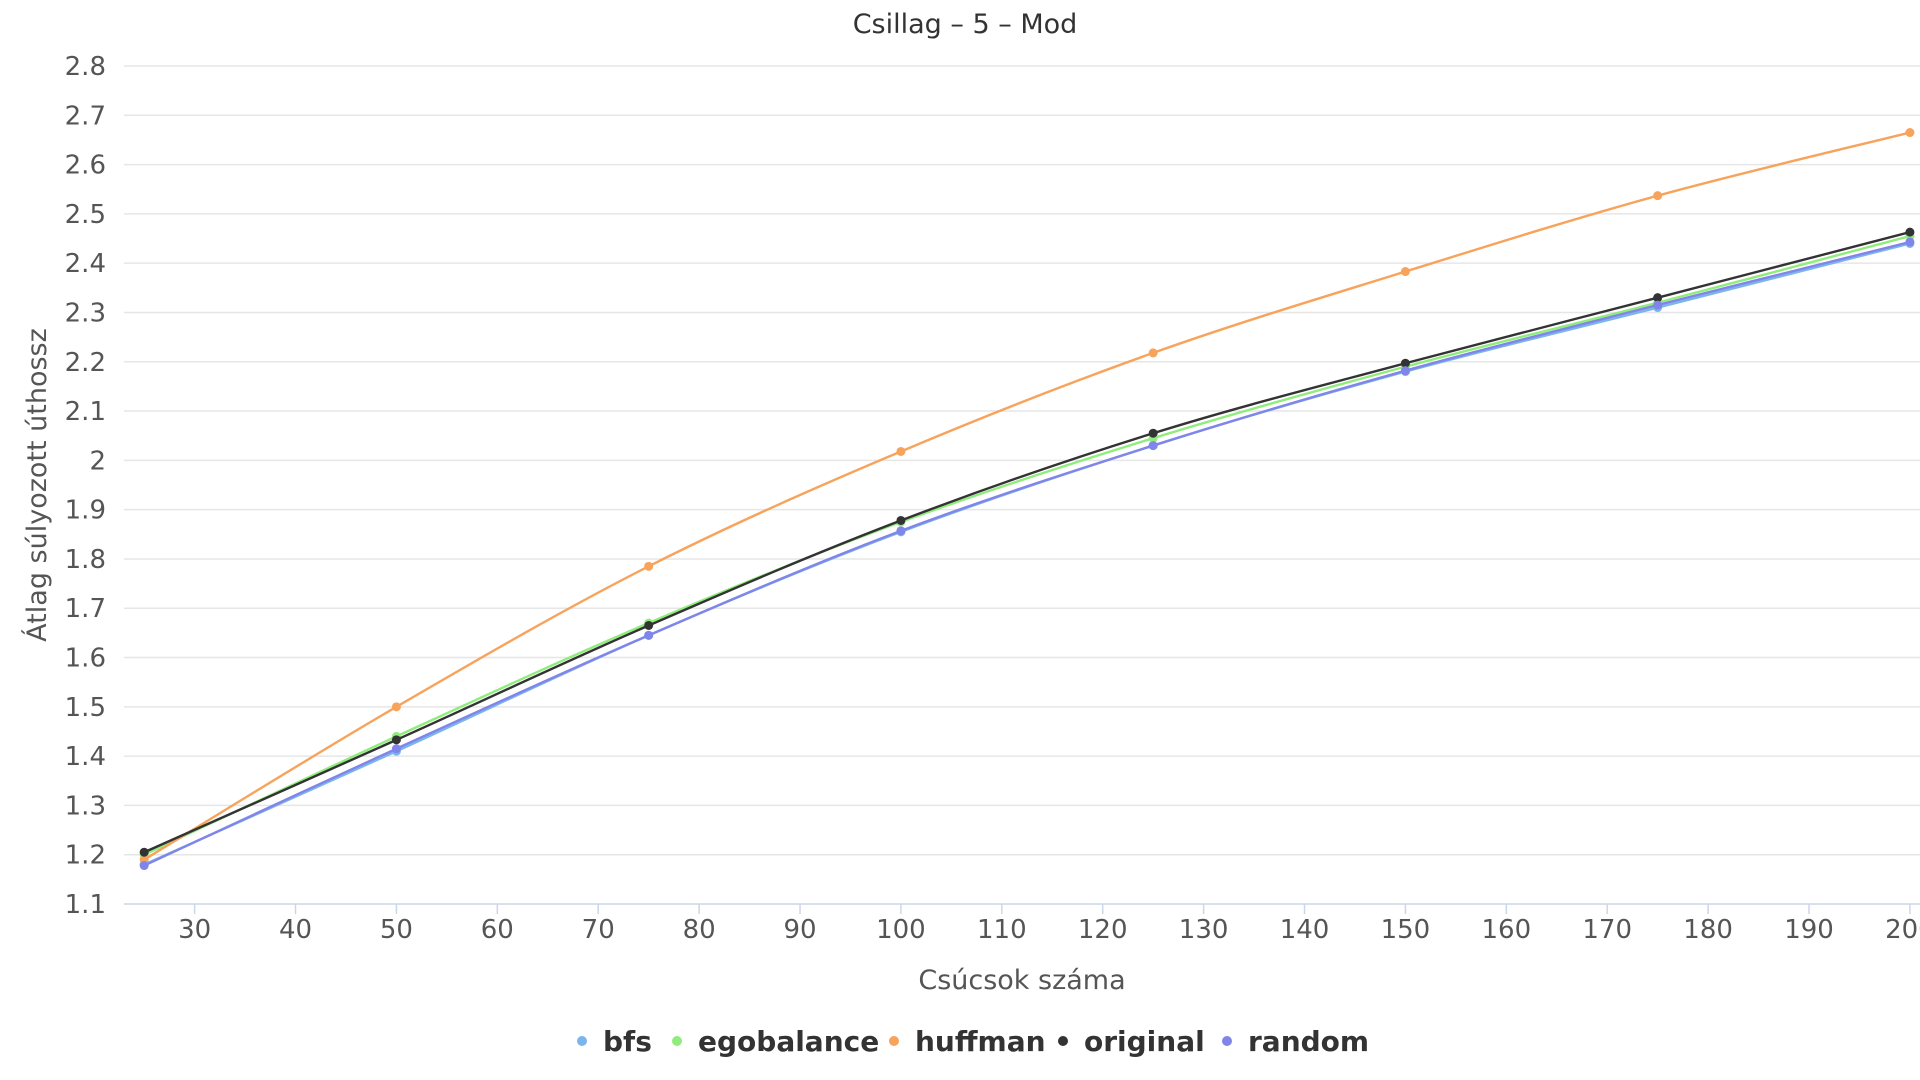 This screenshot has width=1920, height=1080. Describe the element at coordinates (1406, 930) in the screenshot. I see `x-tick-label: 150` at that location.